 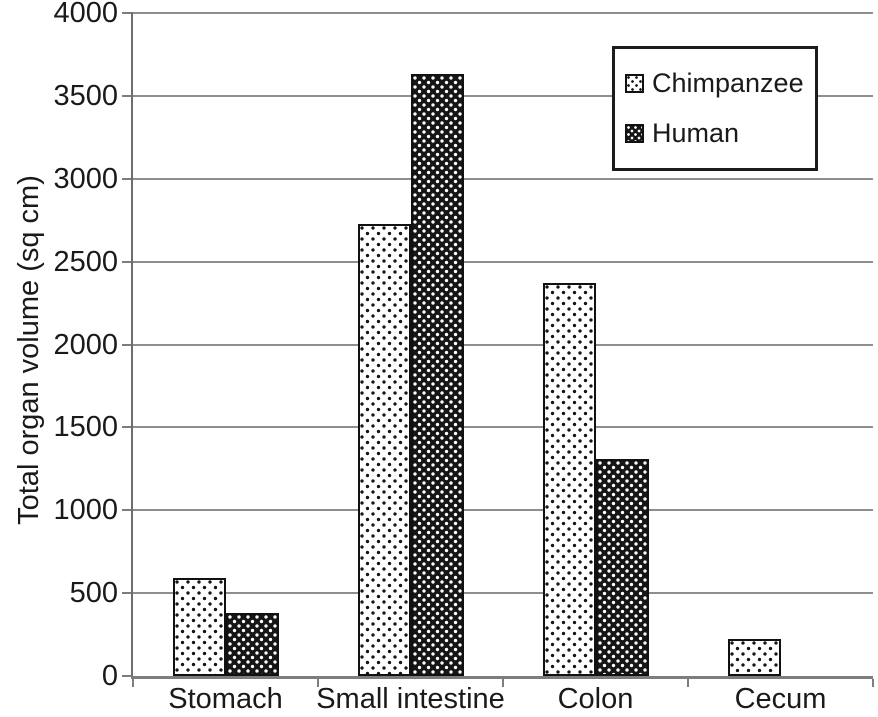 What do you see at coordinates (85, 95) in the screenshot?
I see `y-tick-label-3500: 3500` at bounding box center [85, 95].